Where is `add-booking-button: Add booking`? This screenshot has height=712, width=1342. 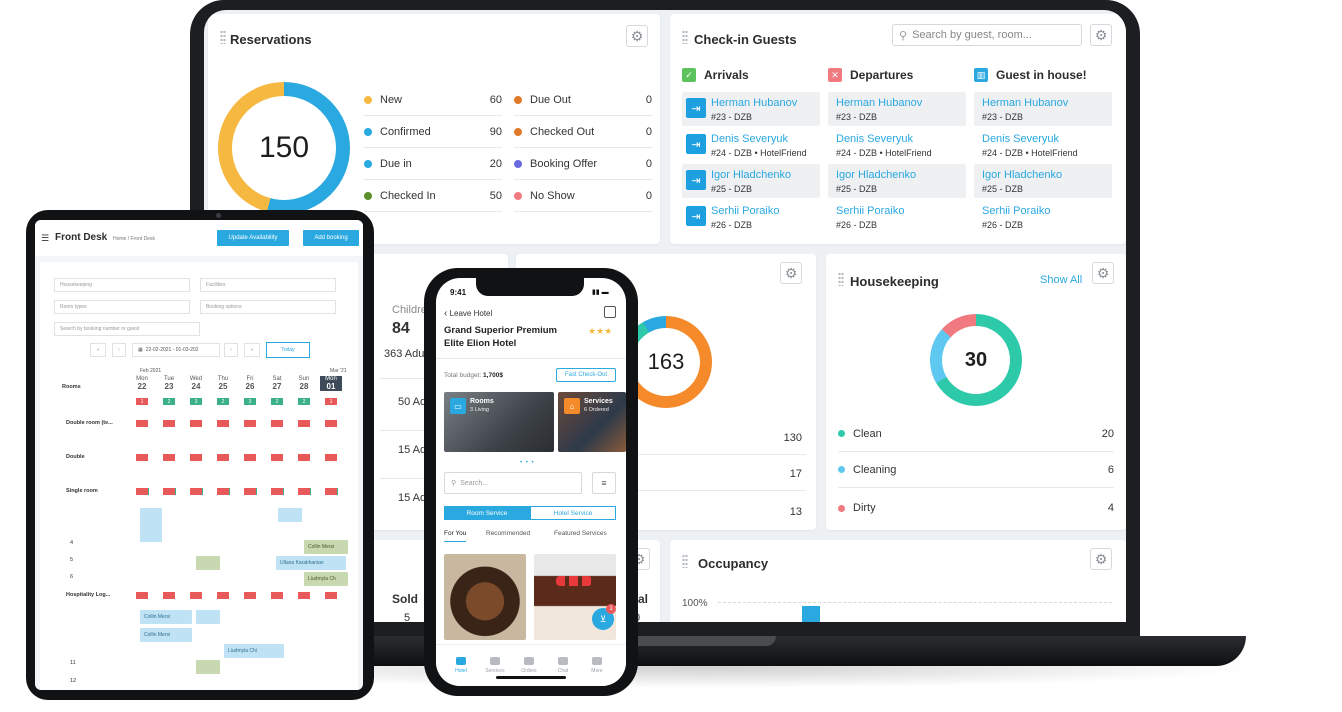 add-booking-button: Add booking is located at coordinates (331, 238).